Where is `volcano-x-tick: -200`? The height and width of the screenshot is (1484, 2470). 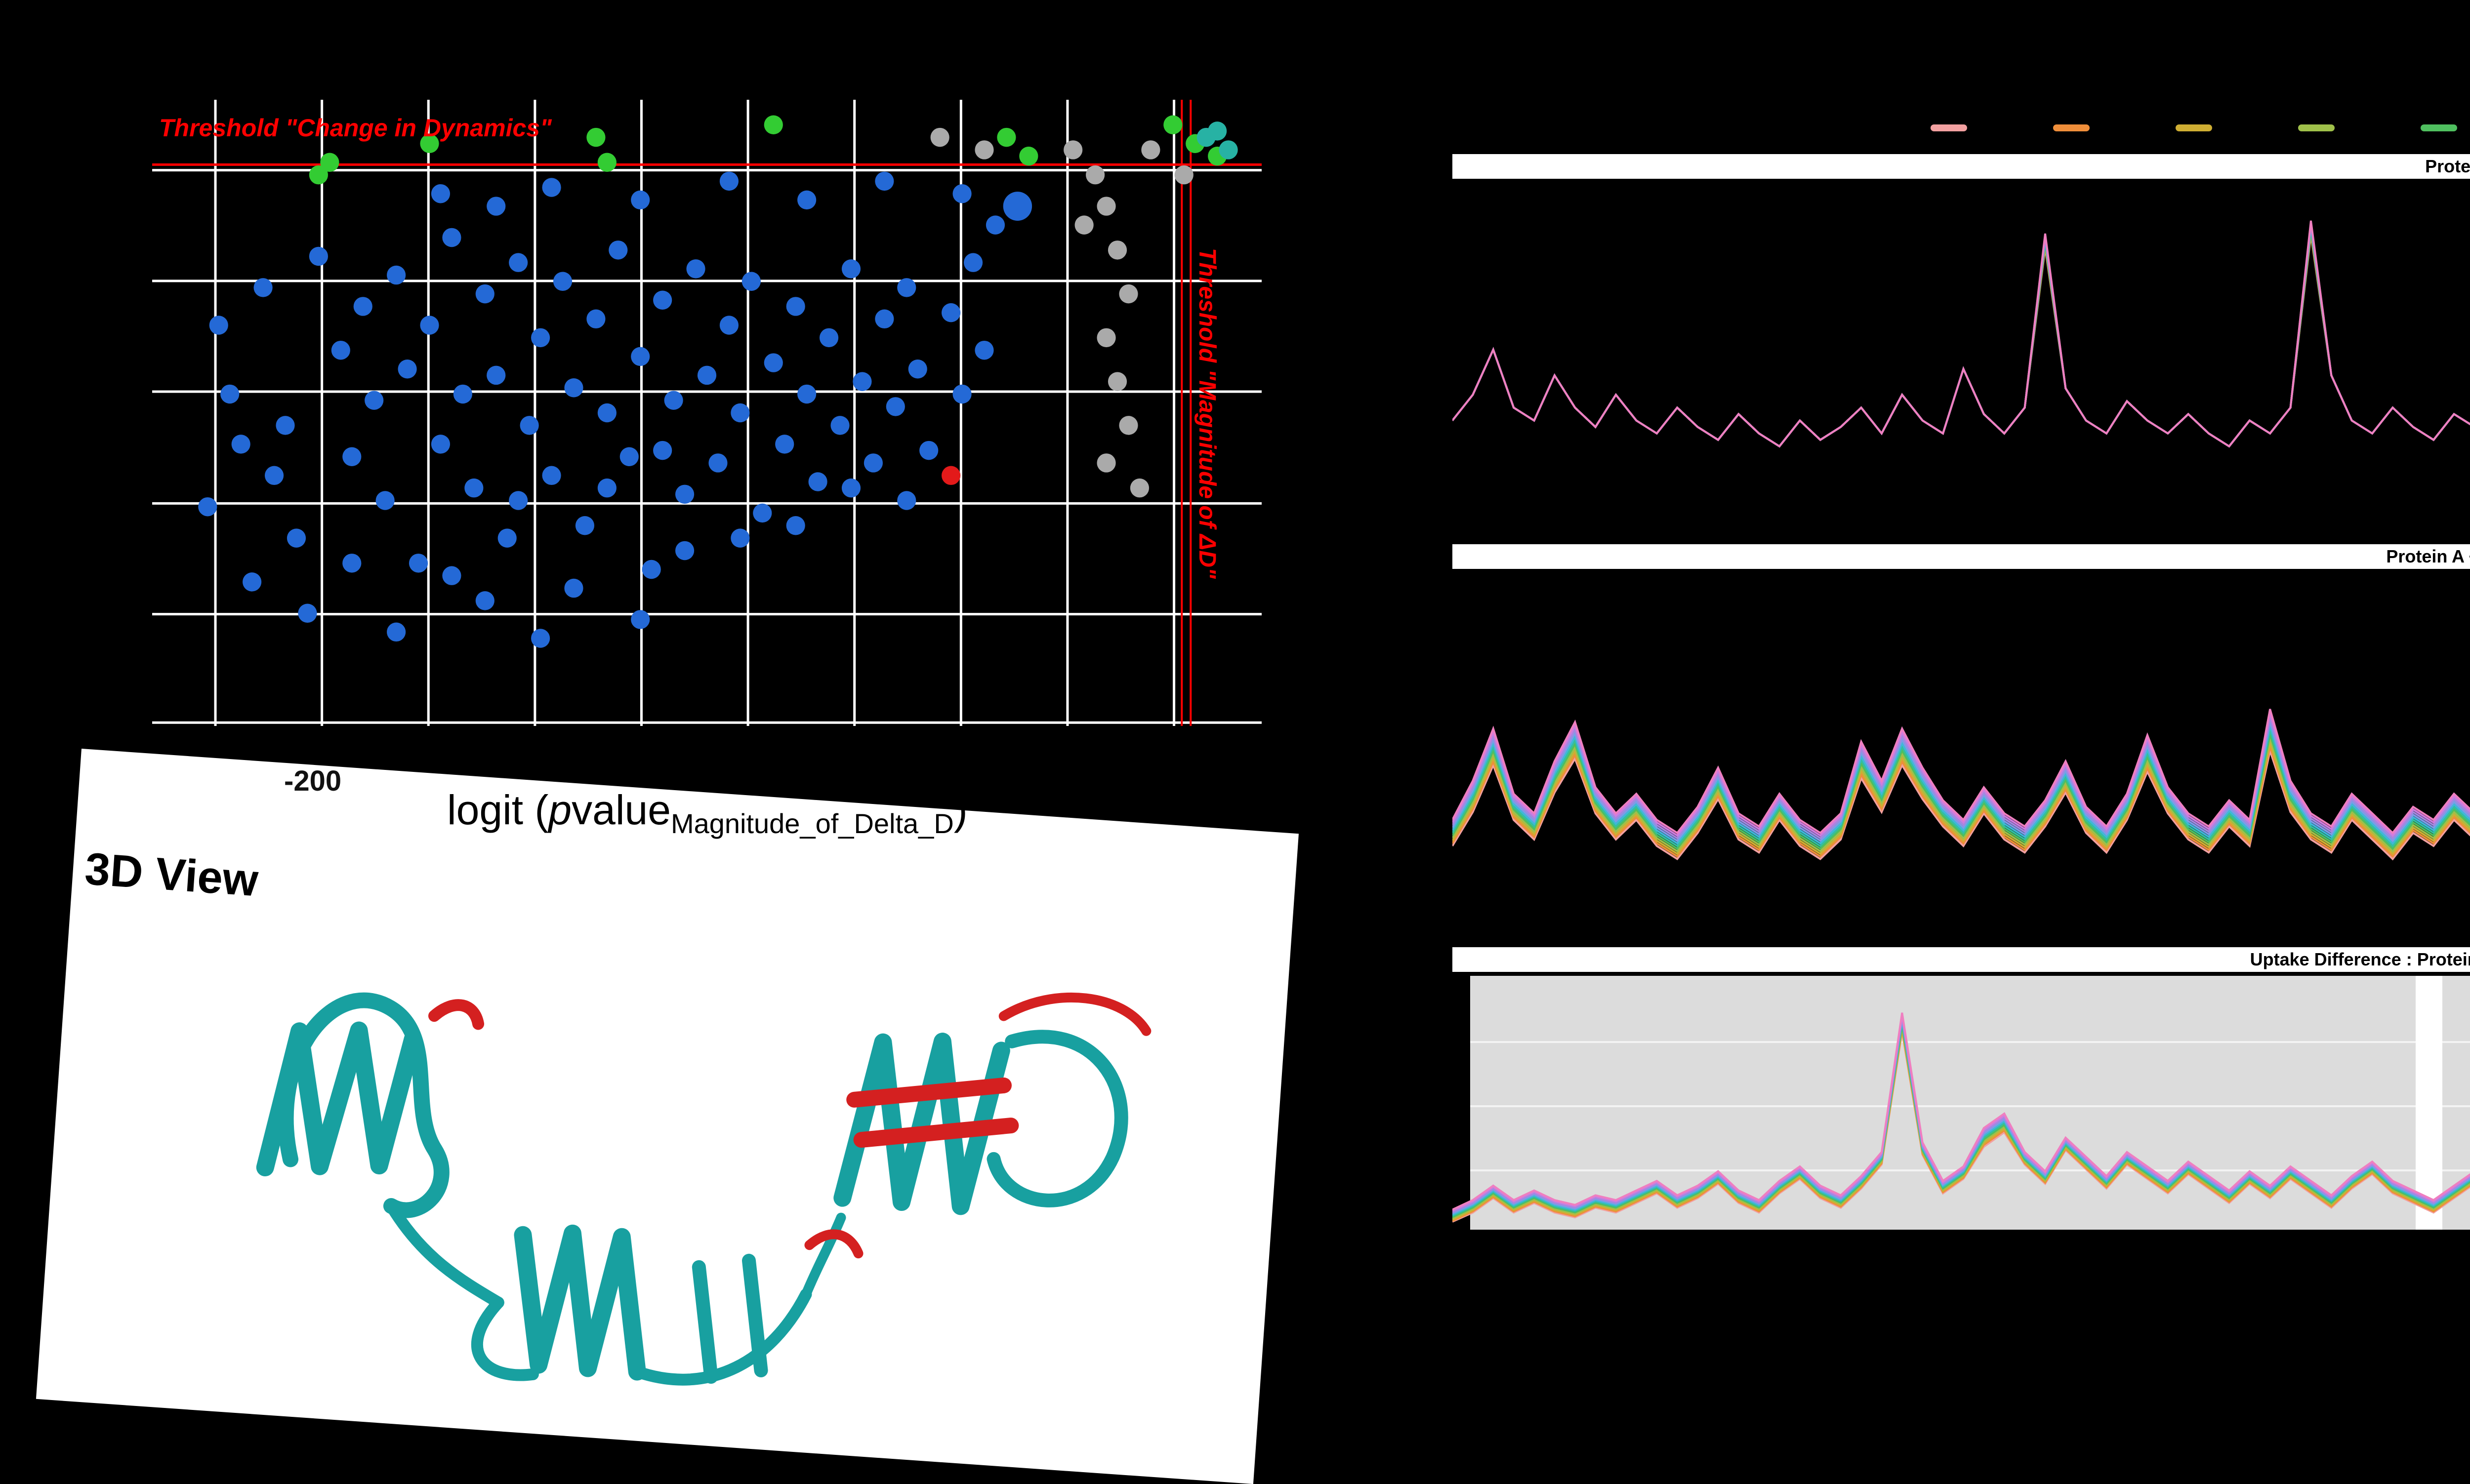 volcano-x-tick: -200 is located at coordinates (313, 781).